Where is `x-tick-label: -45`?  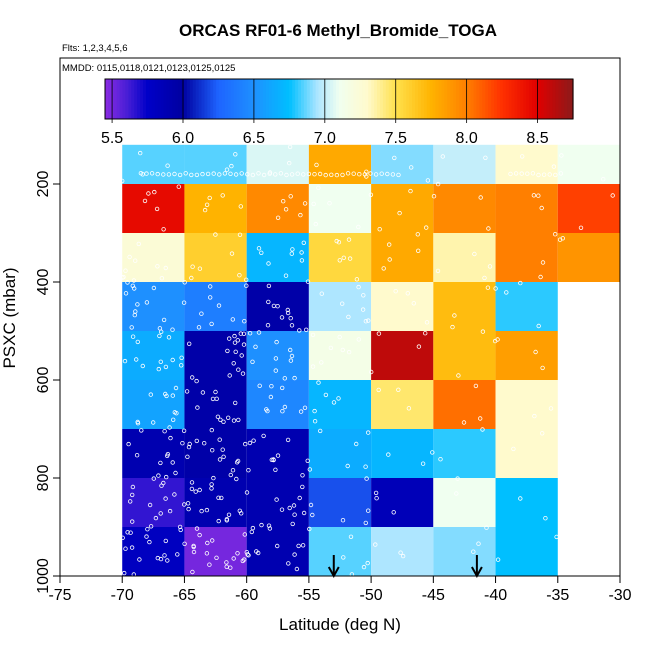 x-tick-label: -45 is located at coordinates (433, 595).